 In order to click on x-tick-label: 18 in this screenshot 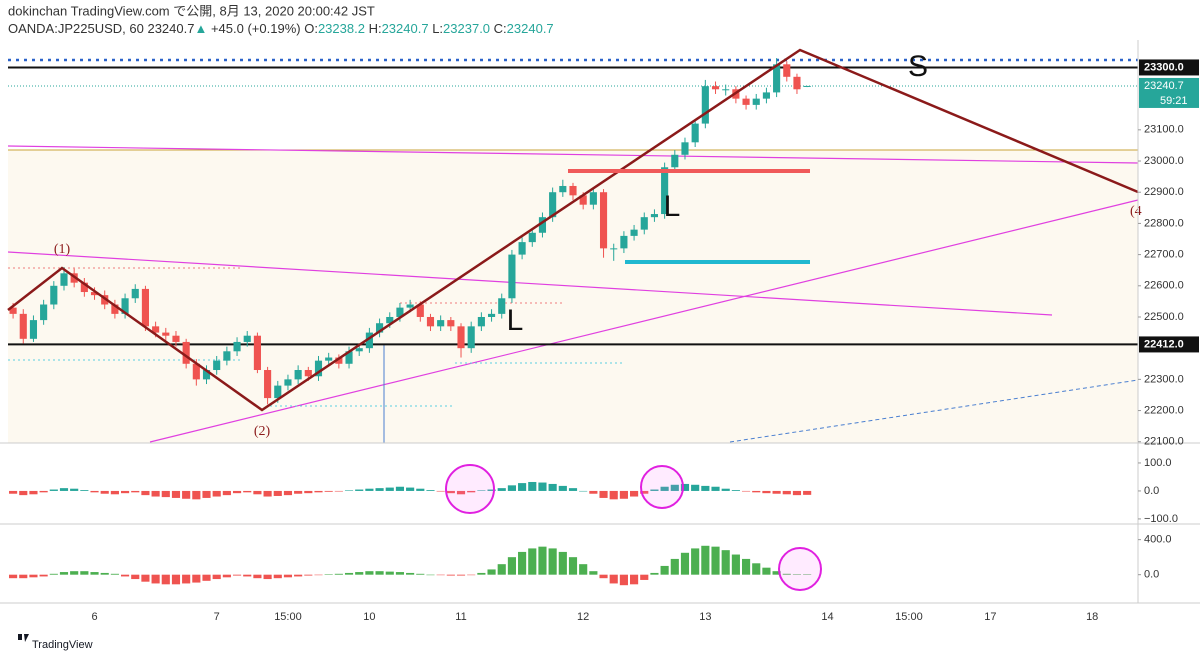, I will do `click(1092, 617)`.